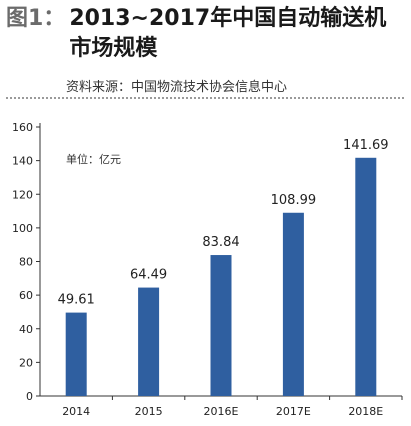  What do you see at coordinates (228, 33) in the screenshot?
I see `chart-title: 2013~2017年中国自动输送机市场规模` at bounding box center [228, 33].